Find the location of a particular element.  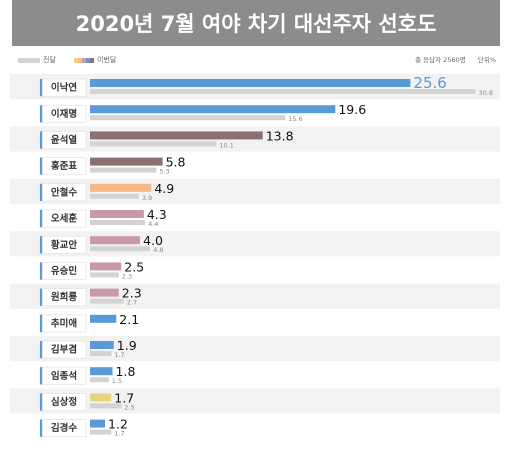

value-label-previous: 15.6 is located at coordinates (295, 119).